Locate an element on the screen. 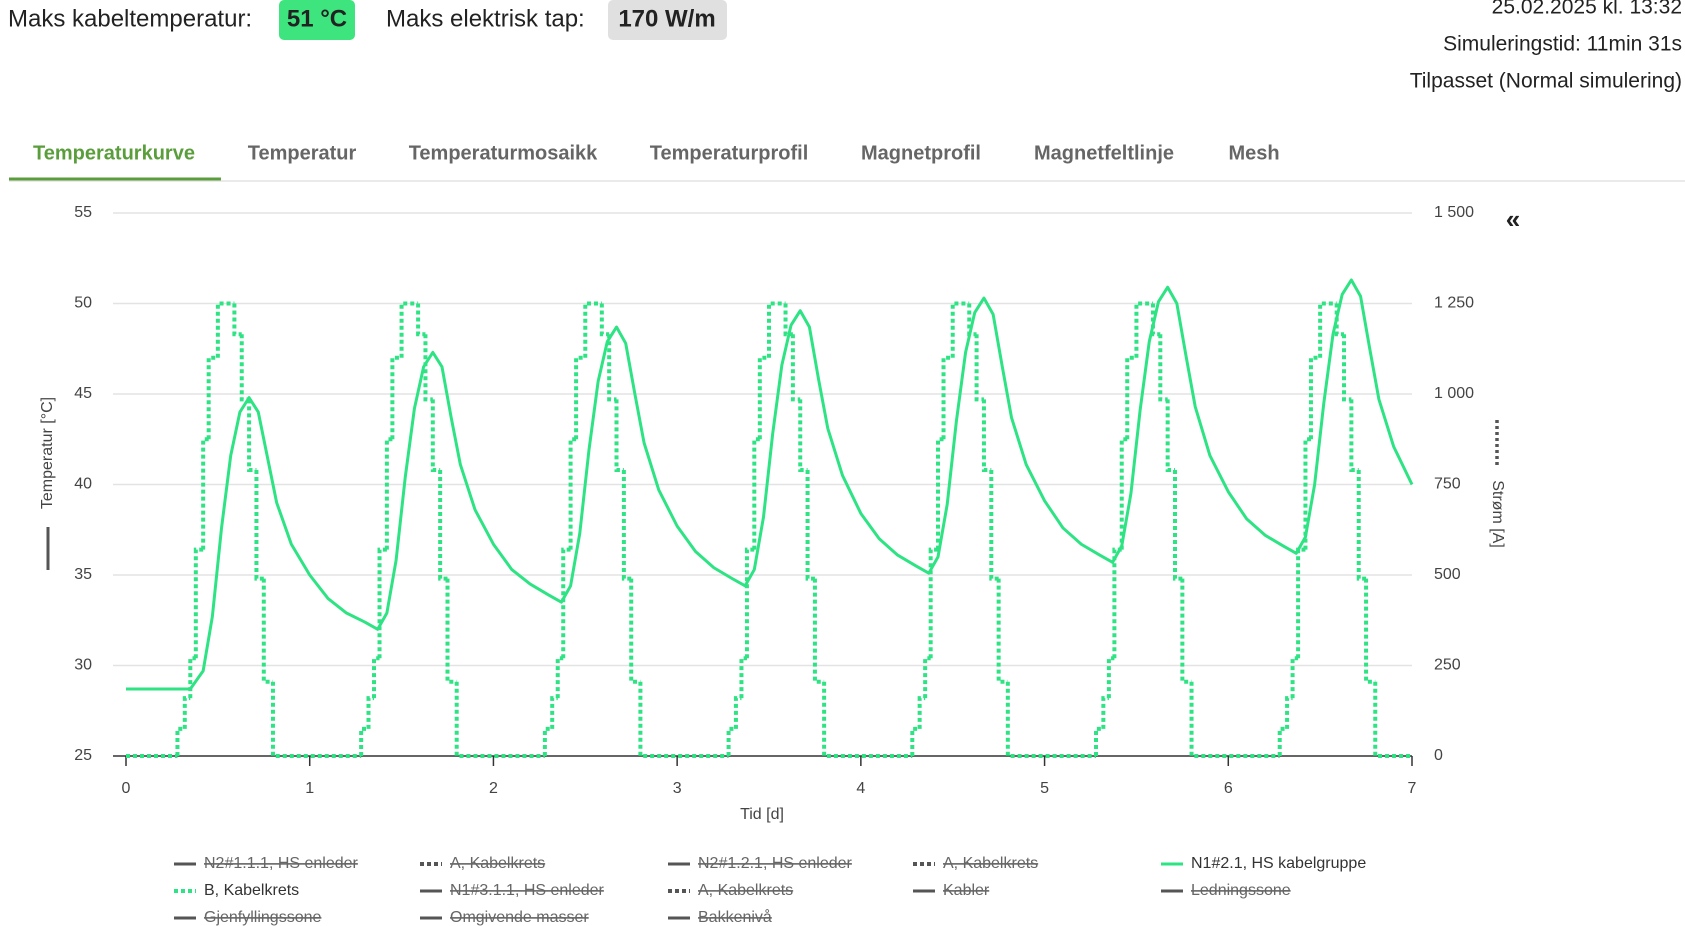 The image size is (1685, 926). legend-label: B, Kabelkrets is located at coordinates (251, 890).